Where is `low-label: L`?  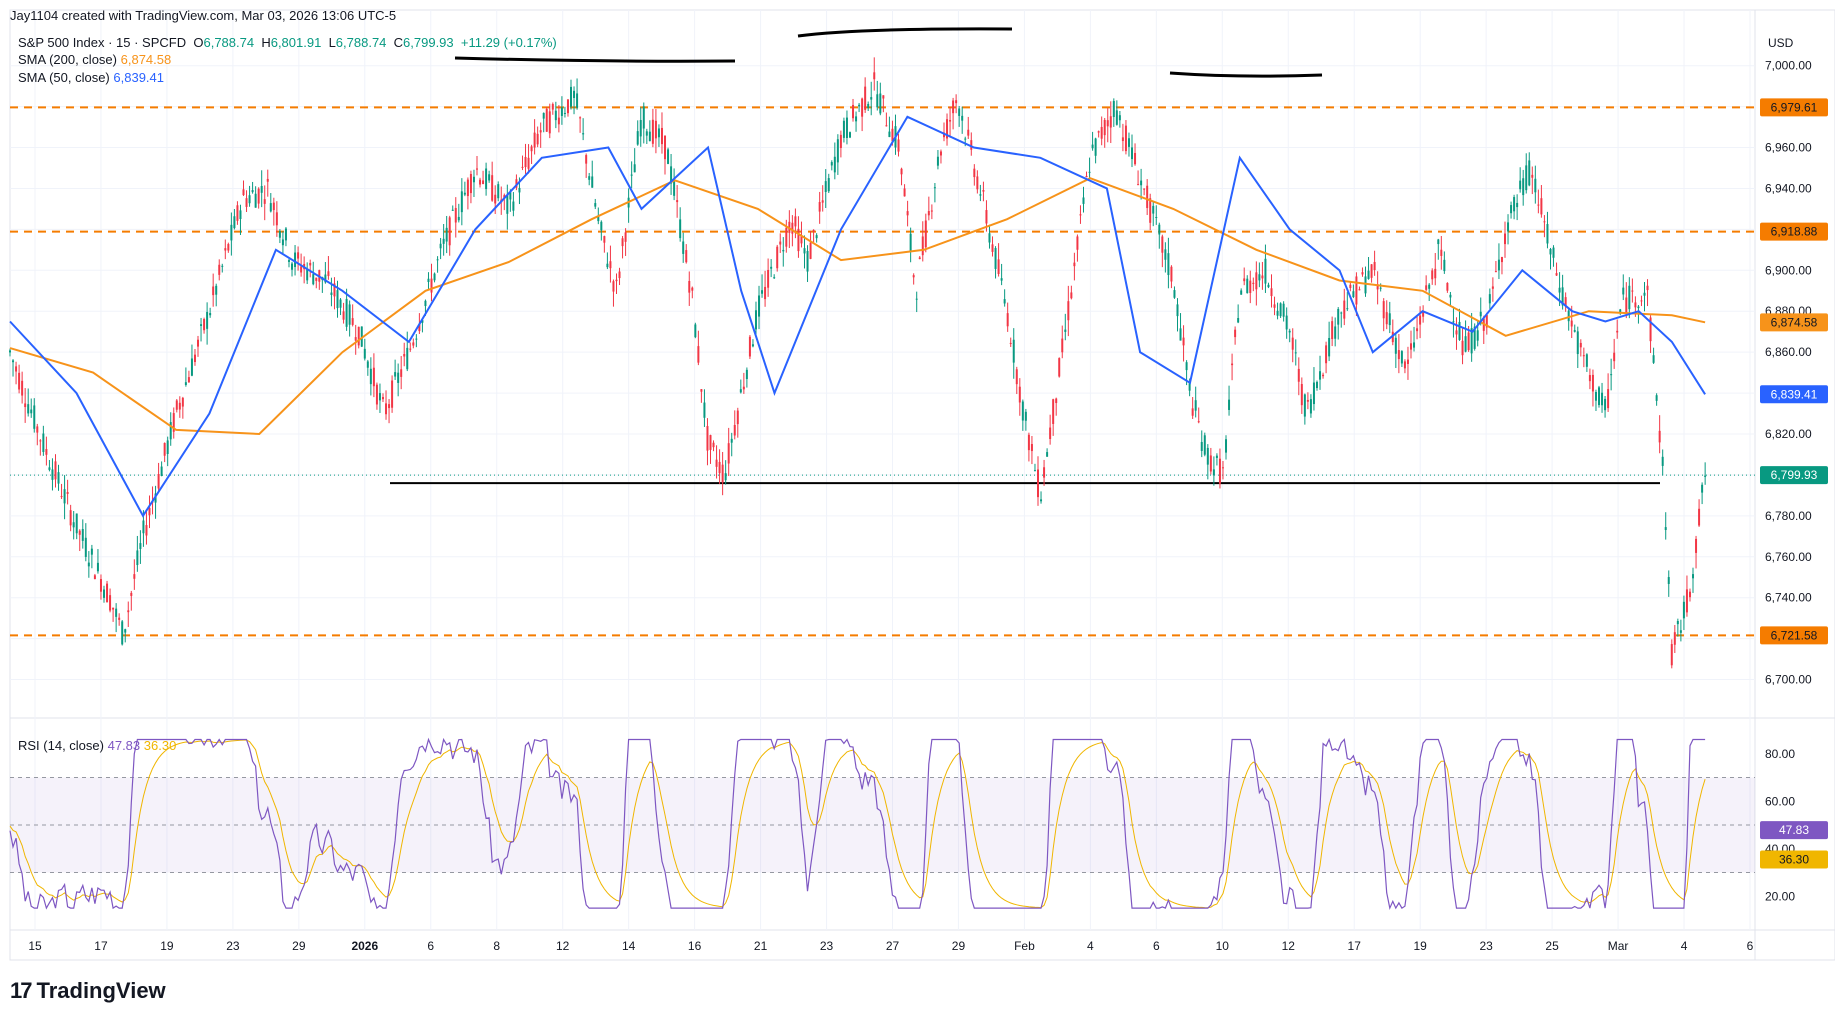
low-label: L is located at coordinates (332, 42).